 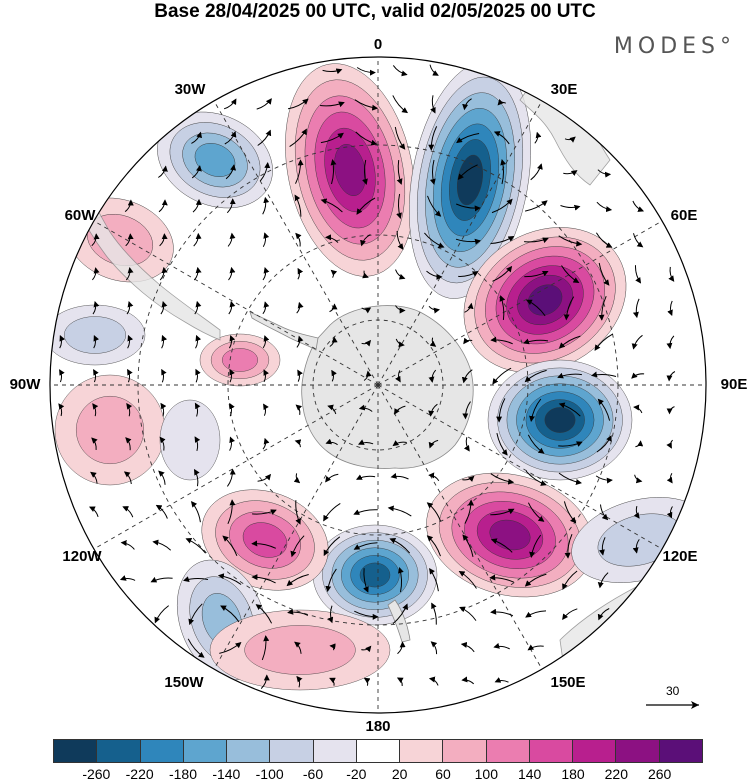 What do you see at coordinates (674, 46) in the screenshot?
I see `modes-logo: MODES°` at bounding box center [674, 46].